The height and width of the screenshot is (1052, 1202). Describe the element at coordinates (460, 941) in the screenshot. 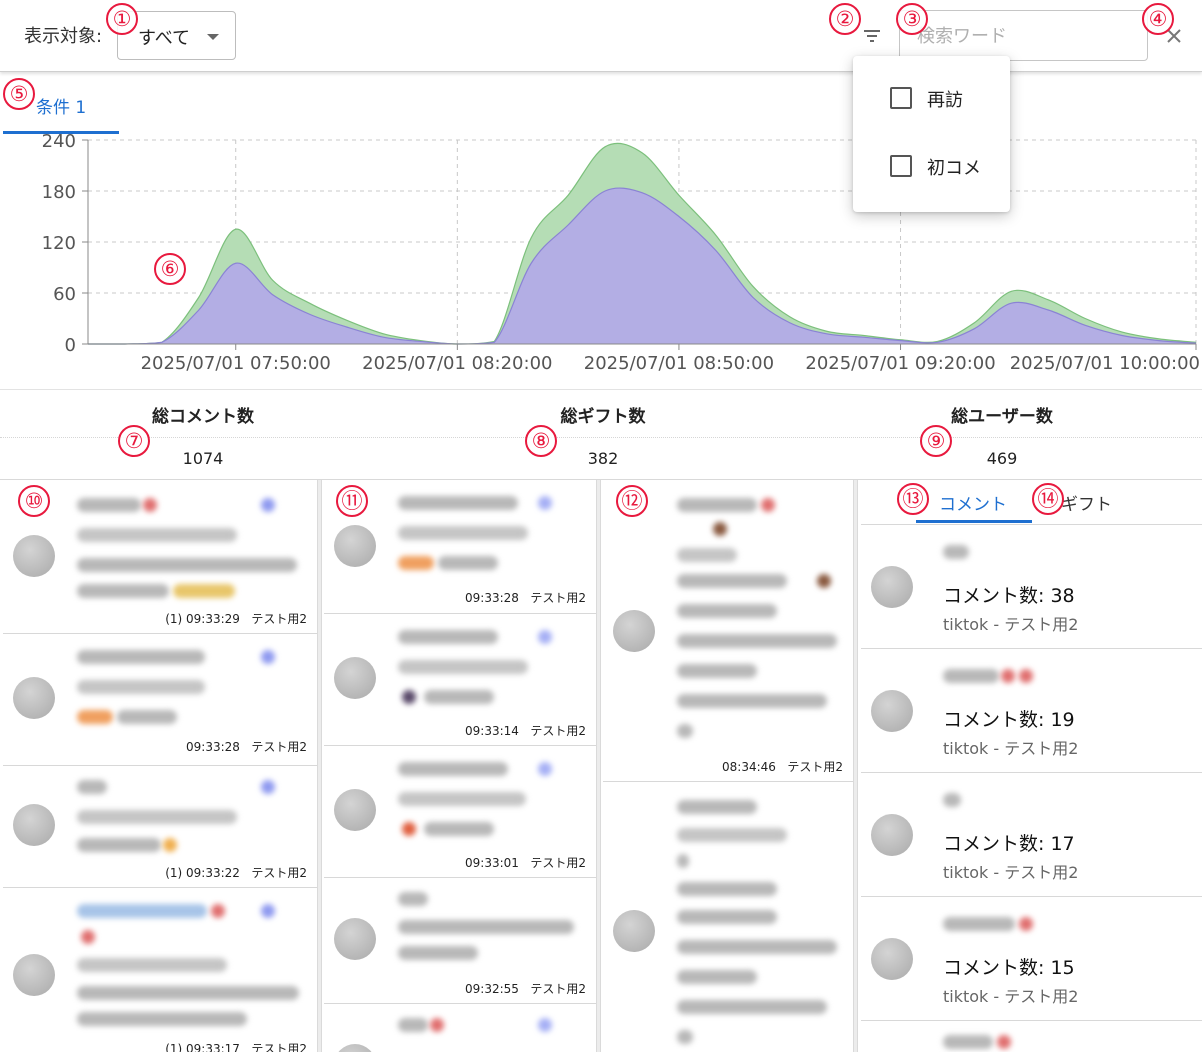

I see `feed-card: 09:32:55 テスト用2` at that location.